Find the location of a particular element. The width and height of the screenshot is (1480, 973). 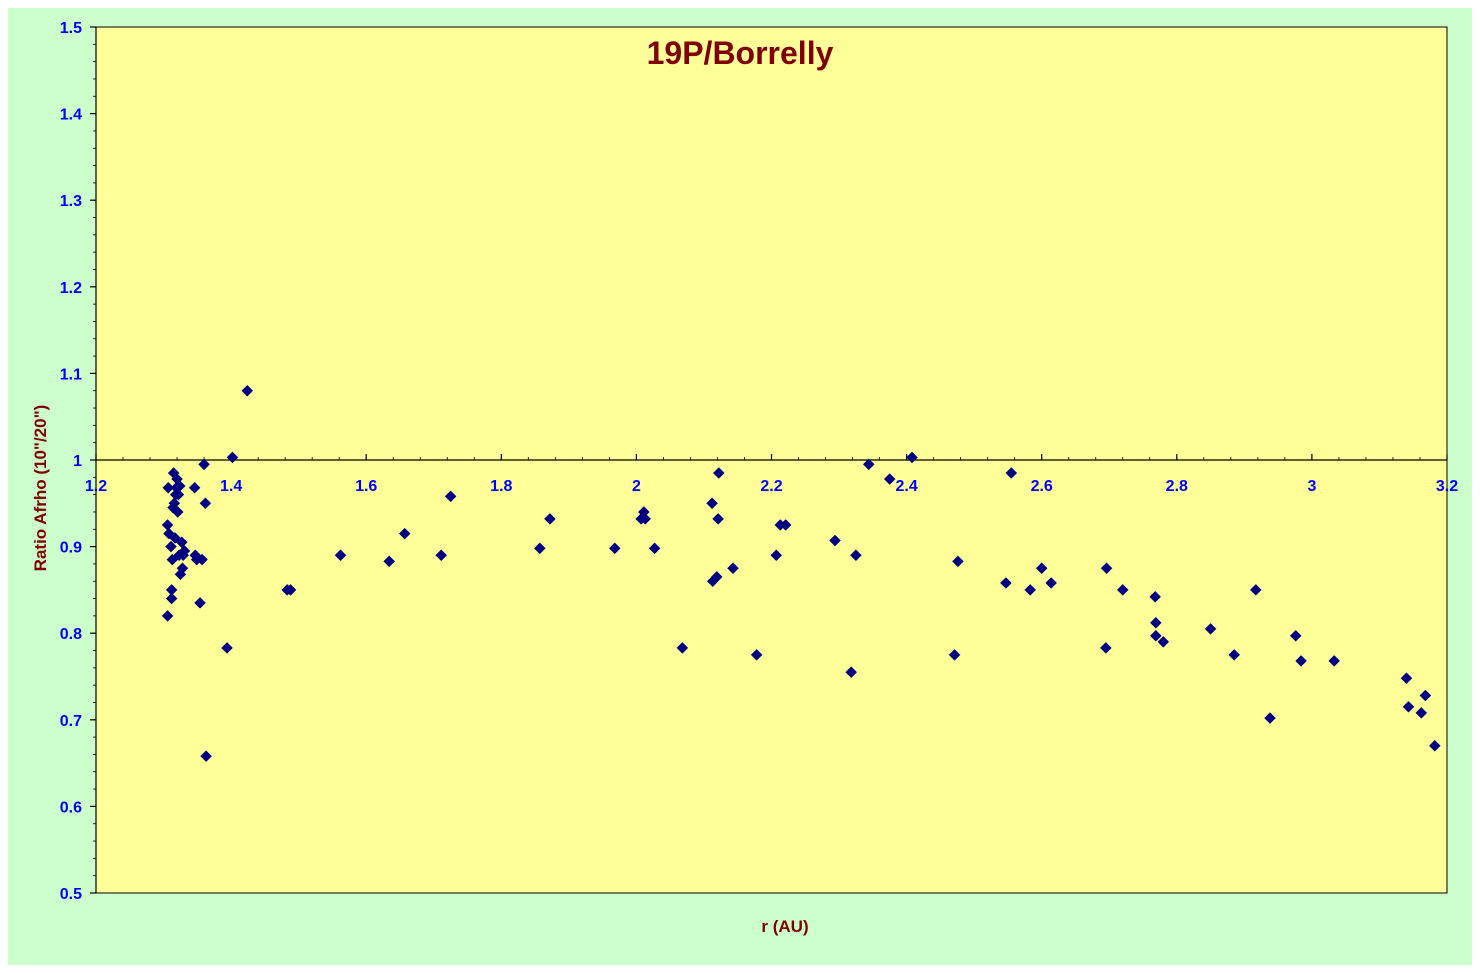

x-axis-title: r (AU) is located at coordinates (784, 926).